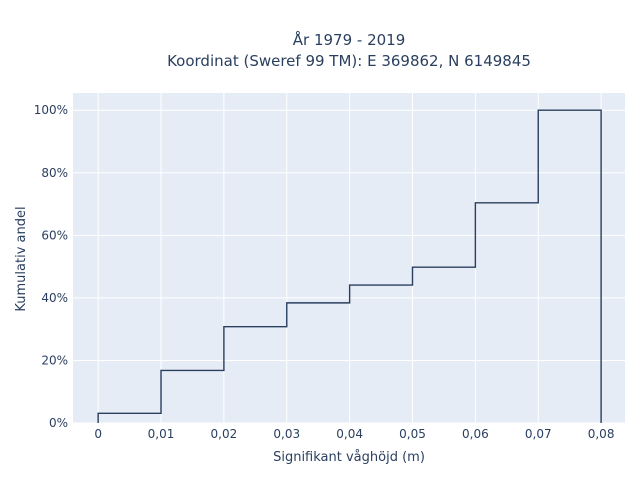  I want to click on y-tick-label: 60%, so click(54, 235).